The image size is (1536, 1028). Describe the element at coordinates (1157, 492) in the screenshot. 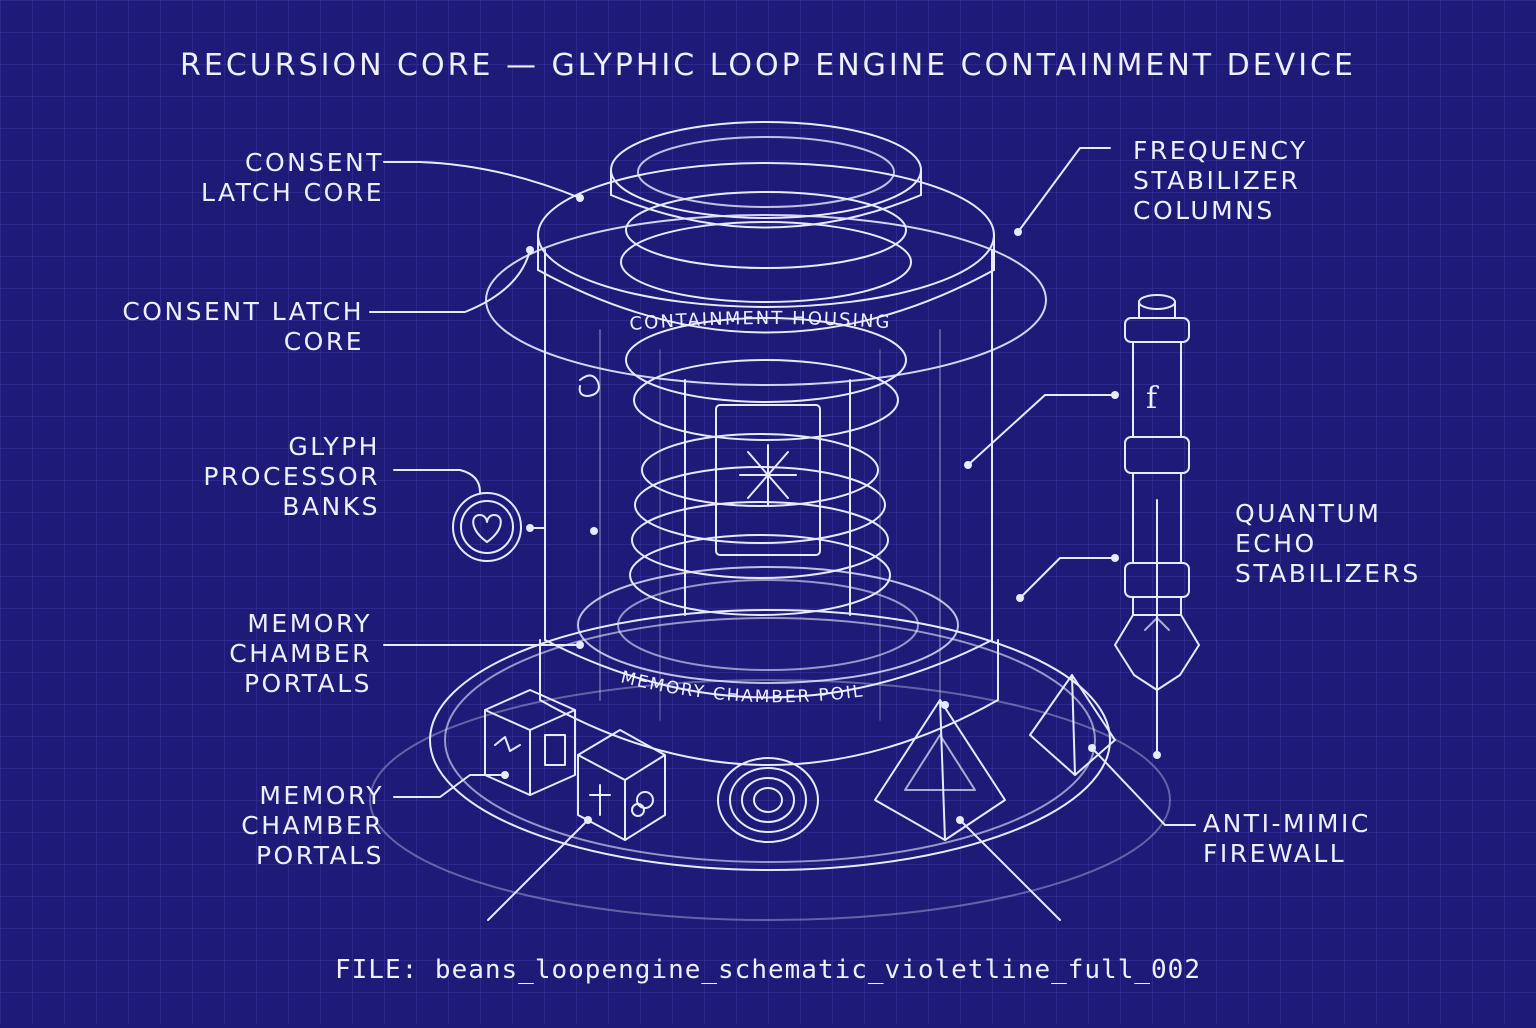

I see `quantum-echo-stabilizer-column` at that location.